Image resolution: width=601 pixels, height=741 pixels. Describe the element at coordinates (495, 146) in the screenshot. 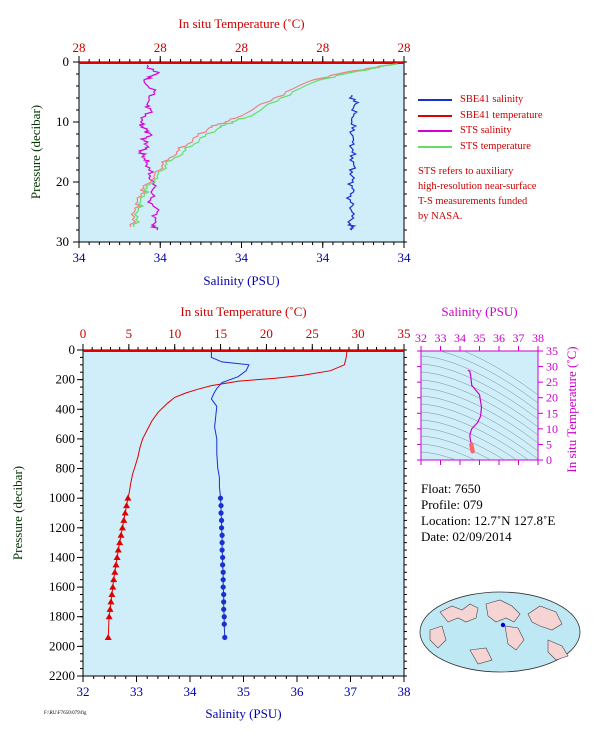

I see `legend-label: STS temperature` at that location.